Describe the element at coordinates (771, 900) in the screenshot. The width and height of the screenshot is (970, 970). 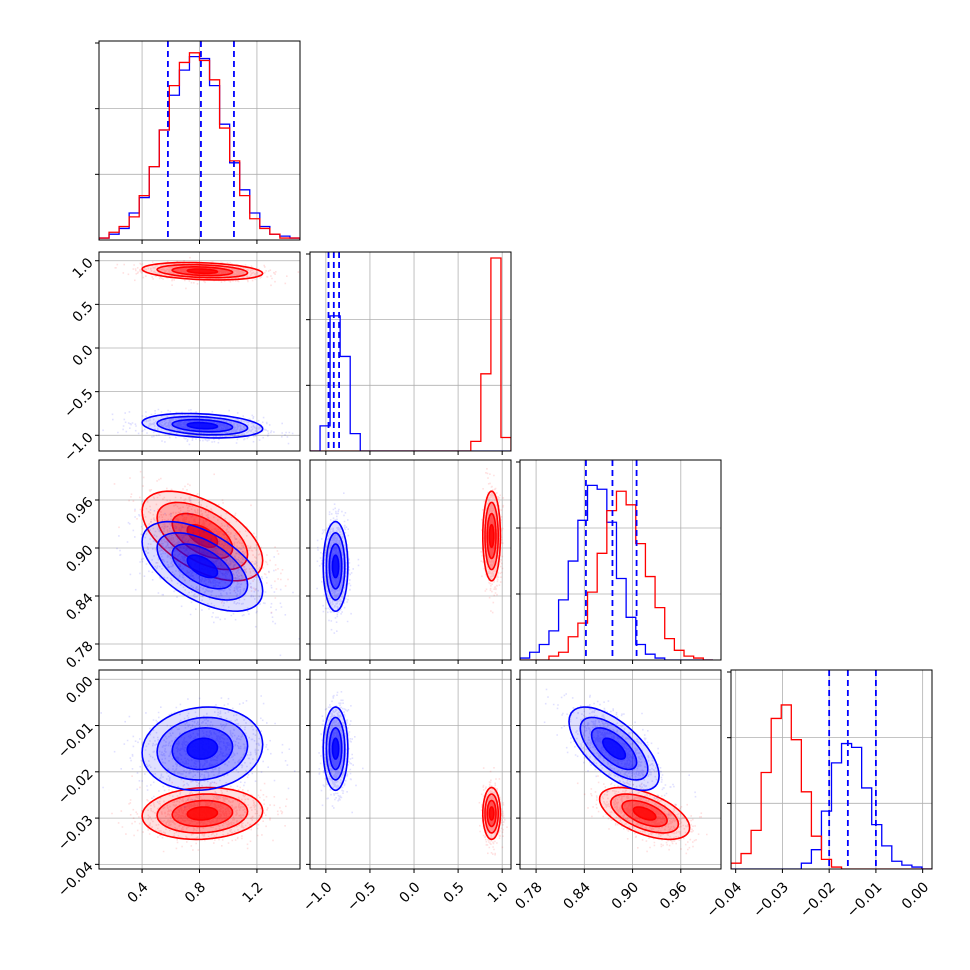
I see `x-tick-label: −0.03` at that location.